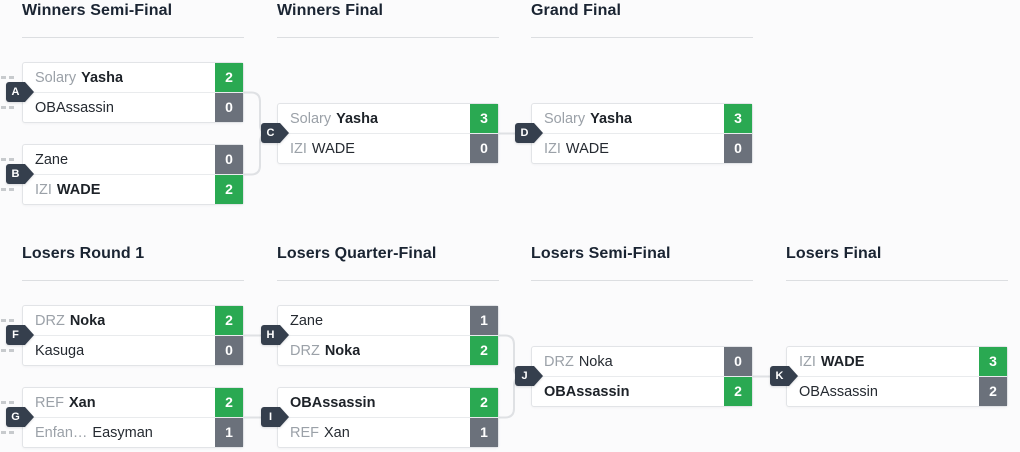 This screenshot has height=452, width=1020. What do you see at coordinates (779, 376) in the screenshot?
I see `match-label-text: K` at bounding box center [779, 376].